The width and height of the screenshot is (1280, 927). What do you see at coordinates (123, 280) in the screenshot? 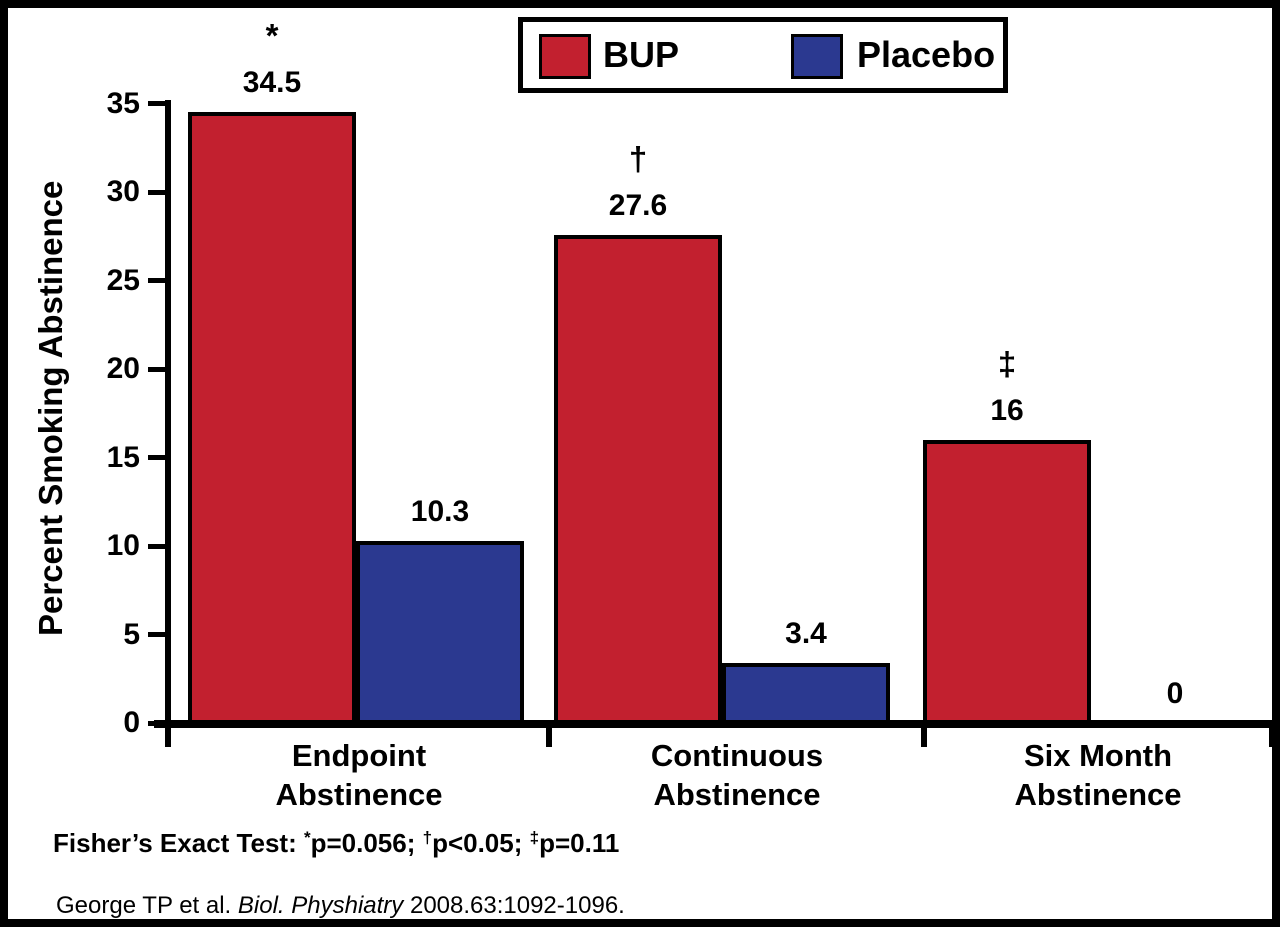
I see `y-tick-label: 25` at bounding box center [123, 280].